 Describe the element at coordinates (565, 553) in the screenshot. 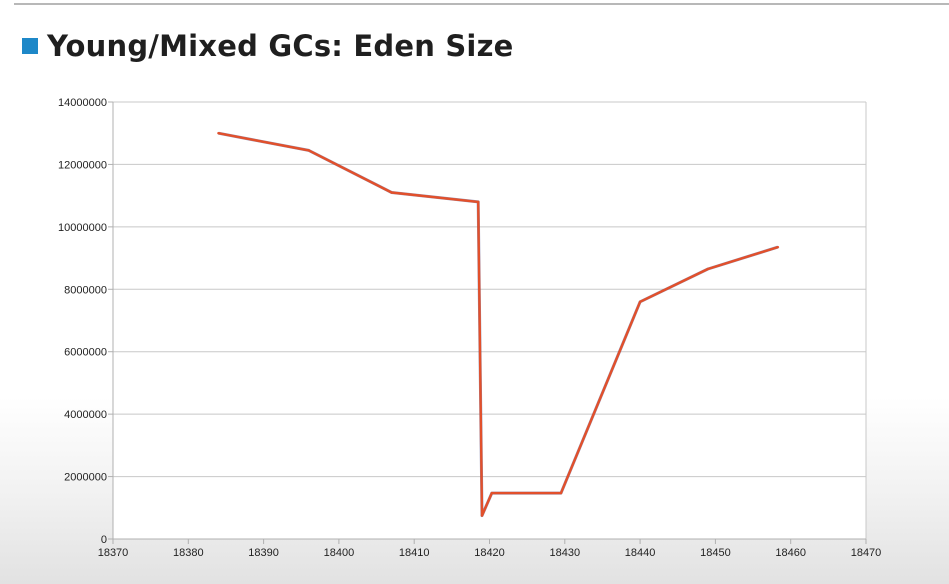

I see `x-tick-label: 18430` at that location.